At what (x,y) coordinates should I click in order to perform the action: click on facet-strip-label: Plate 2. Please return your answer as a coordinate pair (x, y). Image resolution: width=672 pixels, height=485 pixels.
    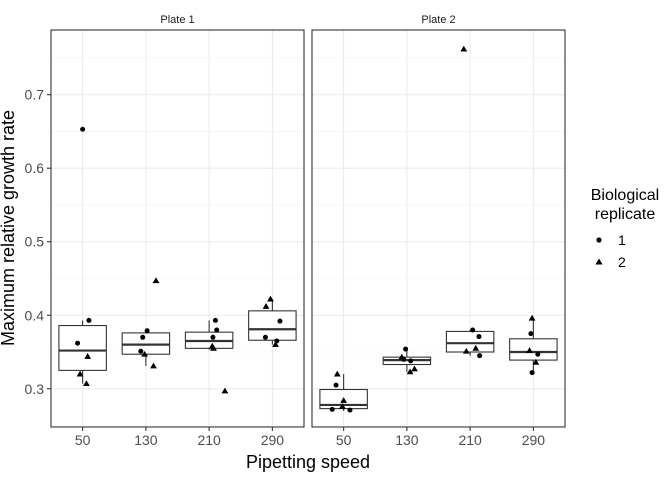
    Looking at the image, I should click on (438, 20).